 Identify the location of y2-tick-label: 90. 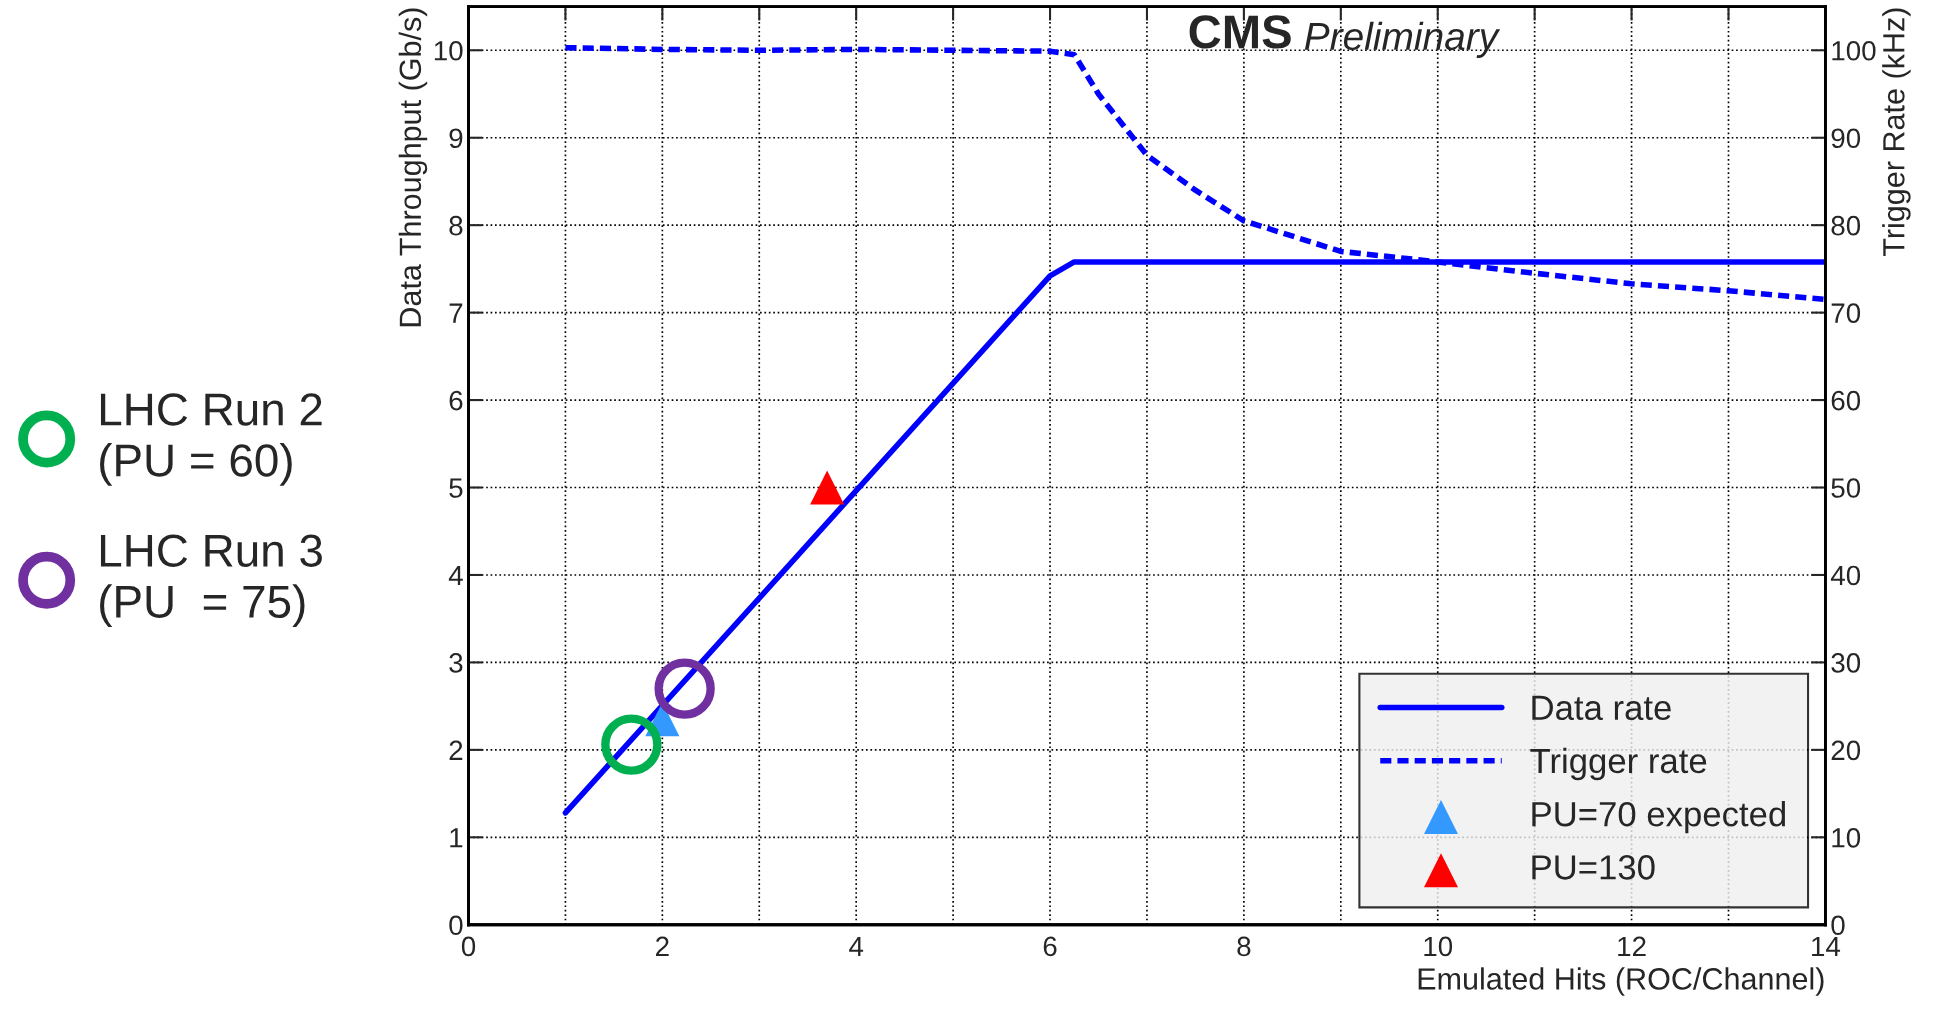
(1846, 138).